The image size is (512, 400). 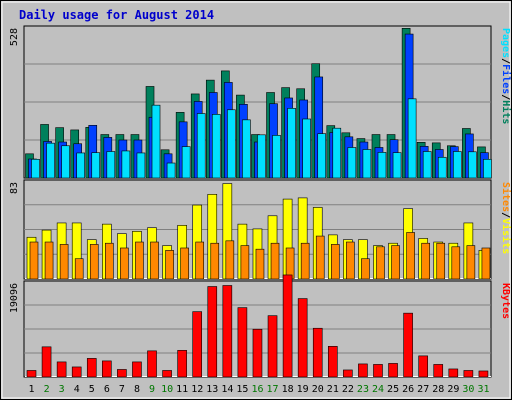 I want to click on kbytes-legend: KBytes, so click(x=505, y=301).